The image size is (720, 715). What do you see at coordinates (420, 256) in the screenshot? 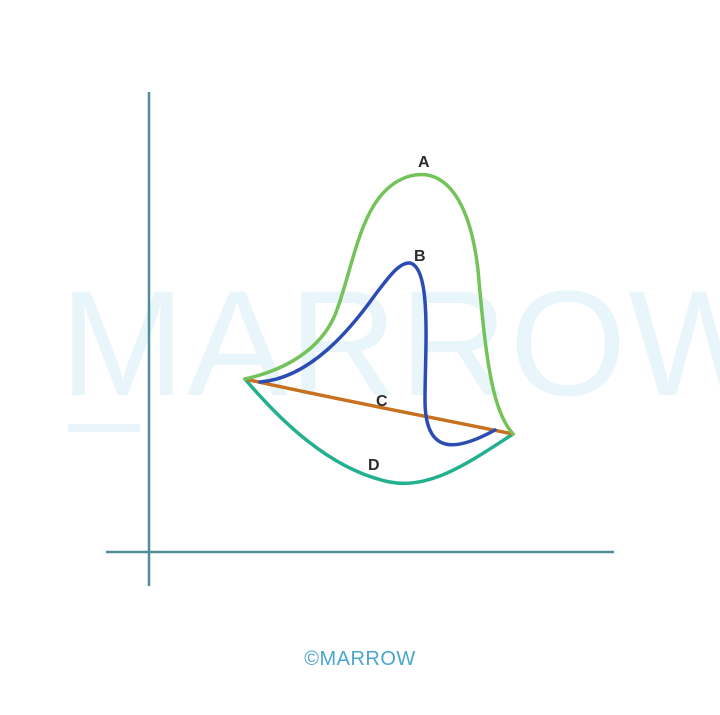
I see `curve-label-b: B` at bounding box center [420, 256].